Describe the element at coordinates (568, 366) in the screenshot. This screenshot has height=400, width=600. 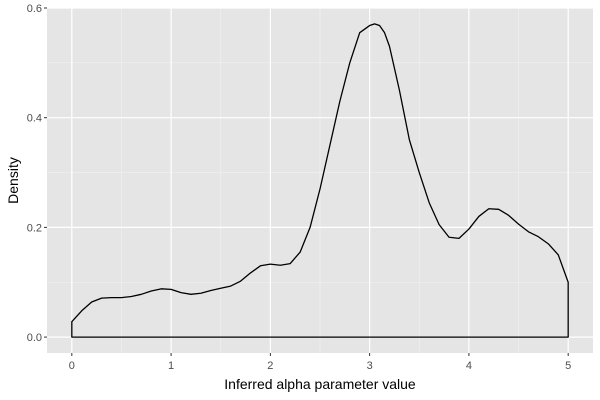
I see `x-tick-label: 5` at that location.